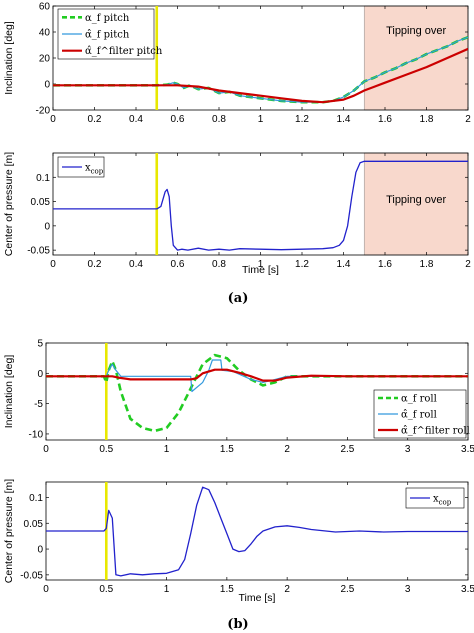 This screenshot has width=474, height=633. What do you see at coordinates (43, 111) in the screenshot?
I see `y-tick-label: -20` at bounding box center [43, 111].